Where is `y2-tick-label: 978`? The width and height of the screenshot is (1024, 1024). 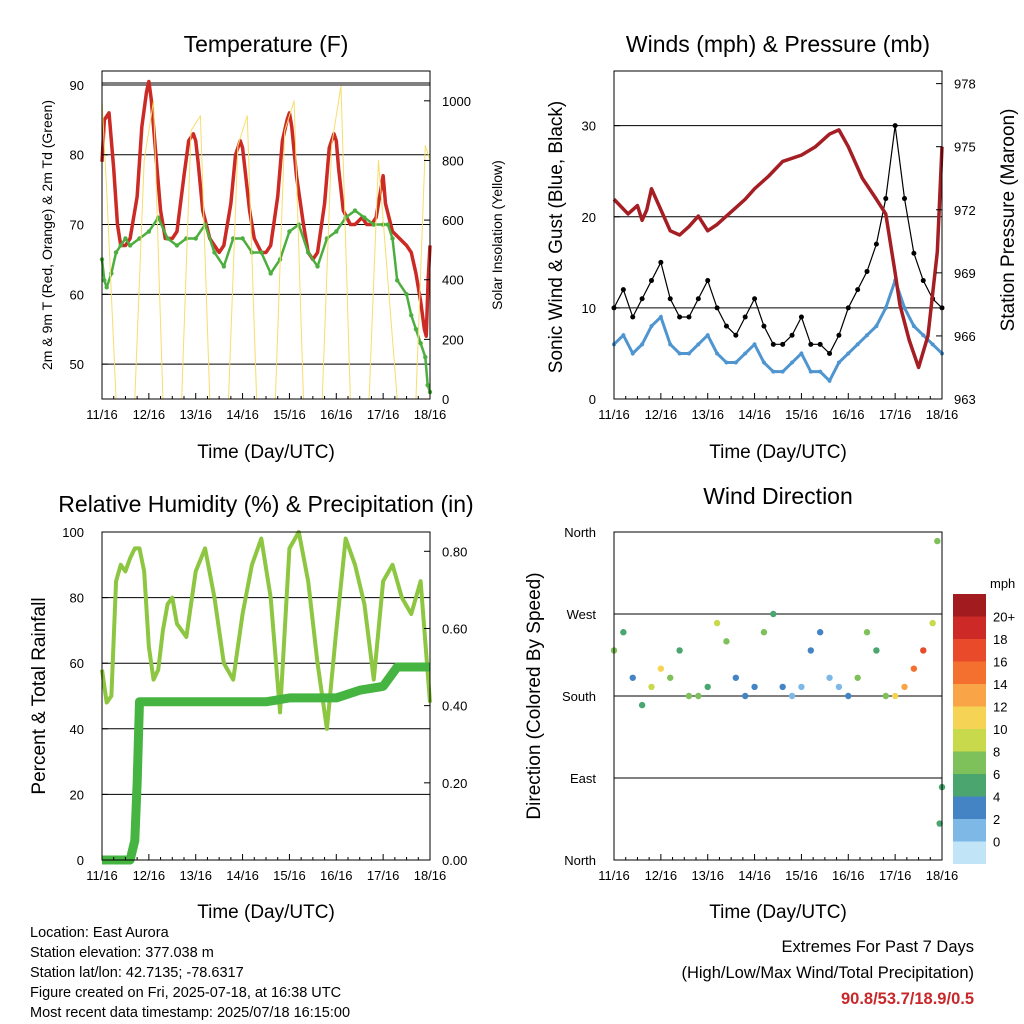
y2-tick-label: 978 is located at coordinates (965, 84).